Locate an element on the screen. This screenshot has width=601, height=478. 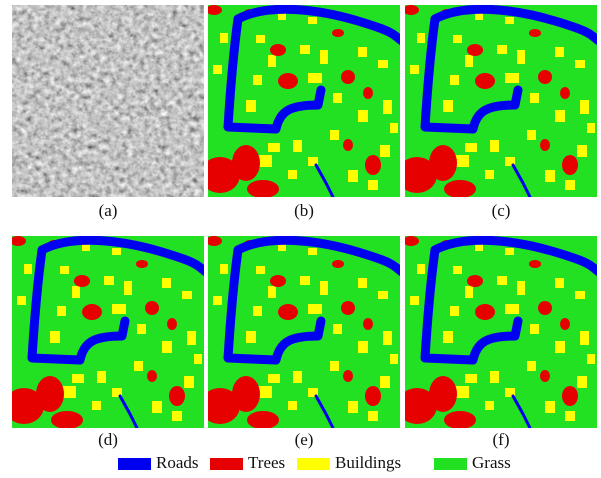
panel-caption: (b) is located at coordinates (304, 210).